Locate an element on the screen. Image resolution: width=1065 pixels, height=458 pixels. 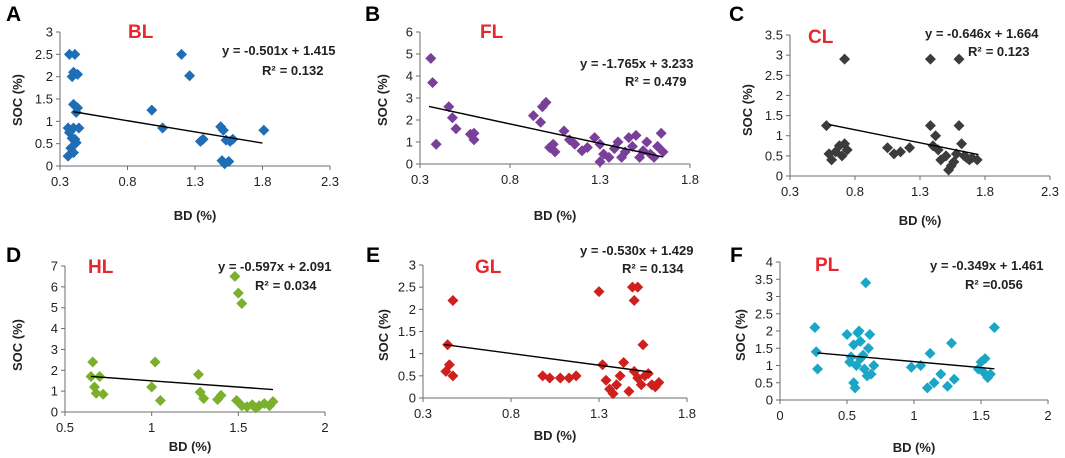
y-tick-label: 5 is located at coordinates (54, 307).